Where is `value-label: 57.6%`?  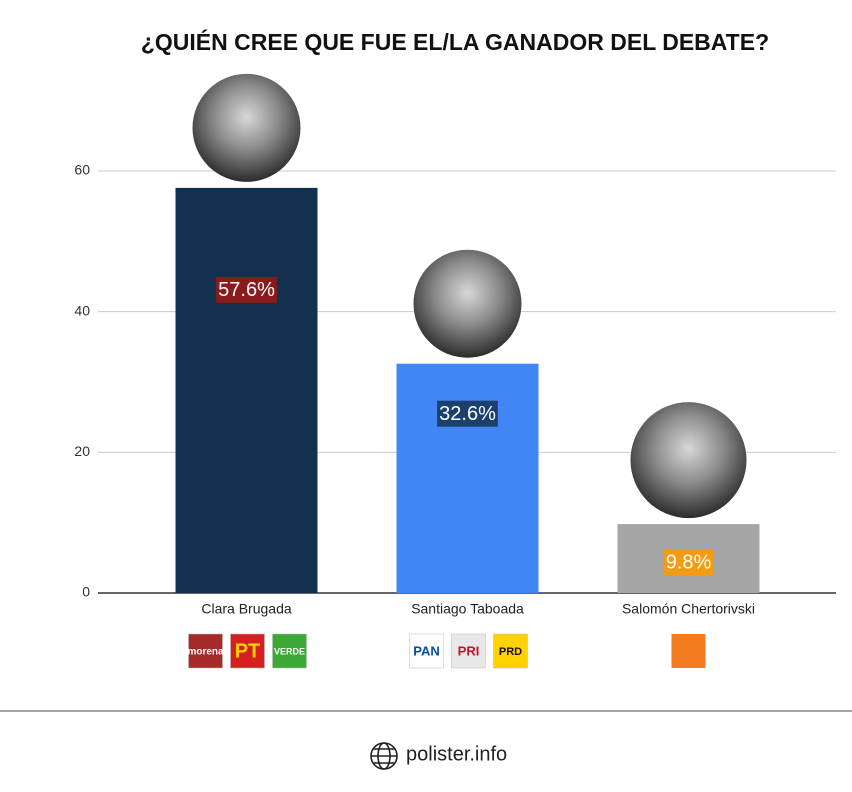 value-label: 57.6% is located at coordinates (246, 290).